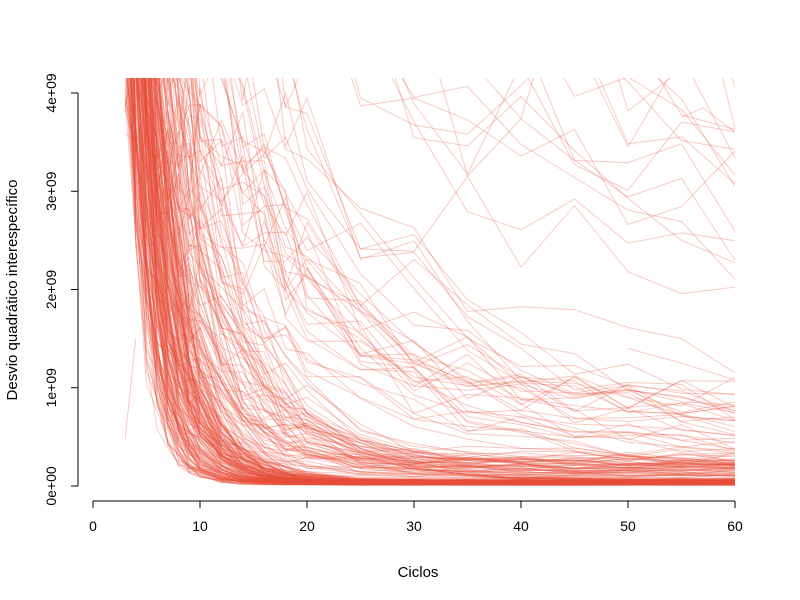  Describe the element at coordinates (51, 388) in the screenshot. I see `y-tick-label: 1e+09` at that location.